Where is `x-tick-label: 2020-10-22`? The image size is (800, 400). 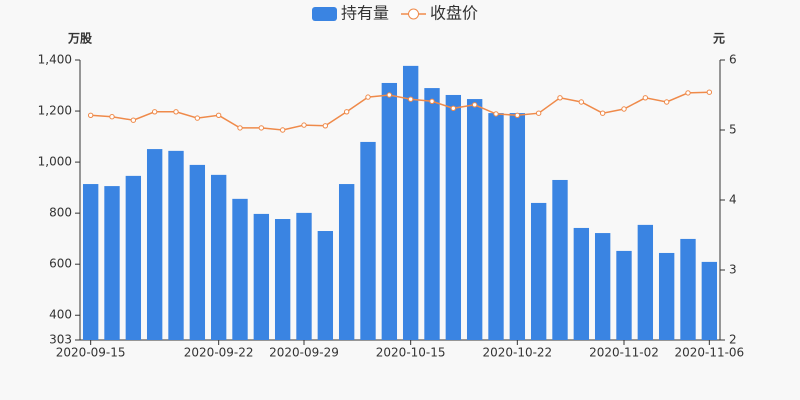 x-tick-label: 2020-10-22 is located at coordinates (517, 353).